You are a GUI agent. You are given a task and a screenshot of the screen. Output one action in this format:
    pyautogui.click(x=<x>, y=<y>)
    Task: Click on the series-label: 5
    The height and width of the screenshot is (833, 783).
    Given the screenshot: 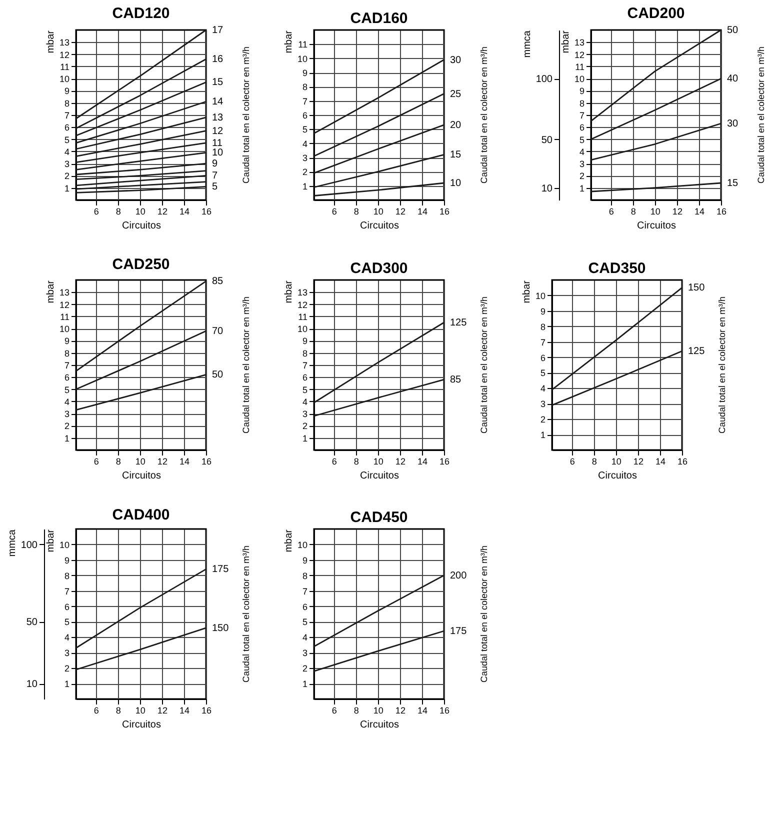 What is the action you would take?
    pyautogui.click(x=215, y=187)
    